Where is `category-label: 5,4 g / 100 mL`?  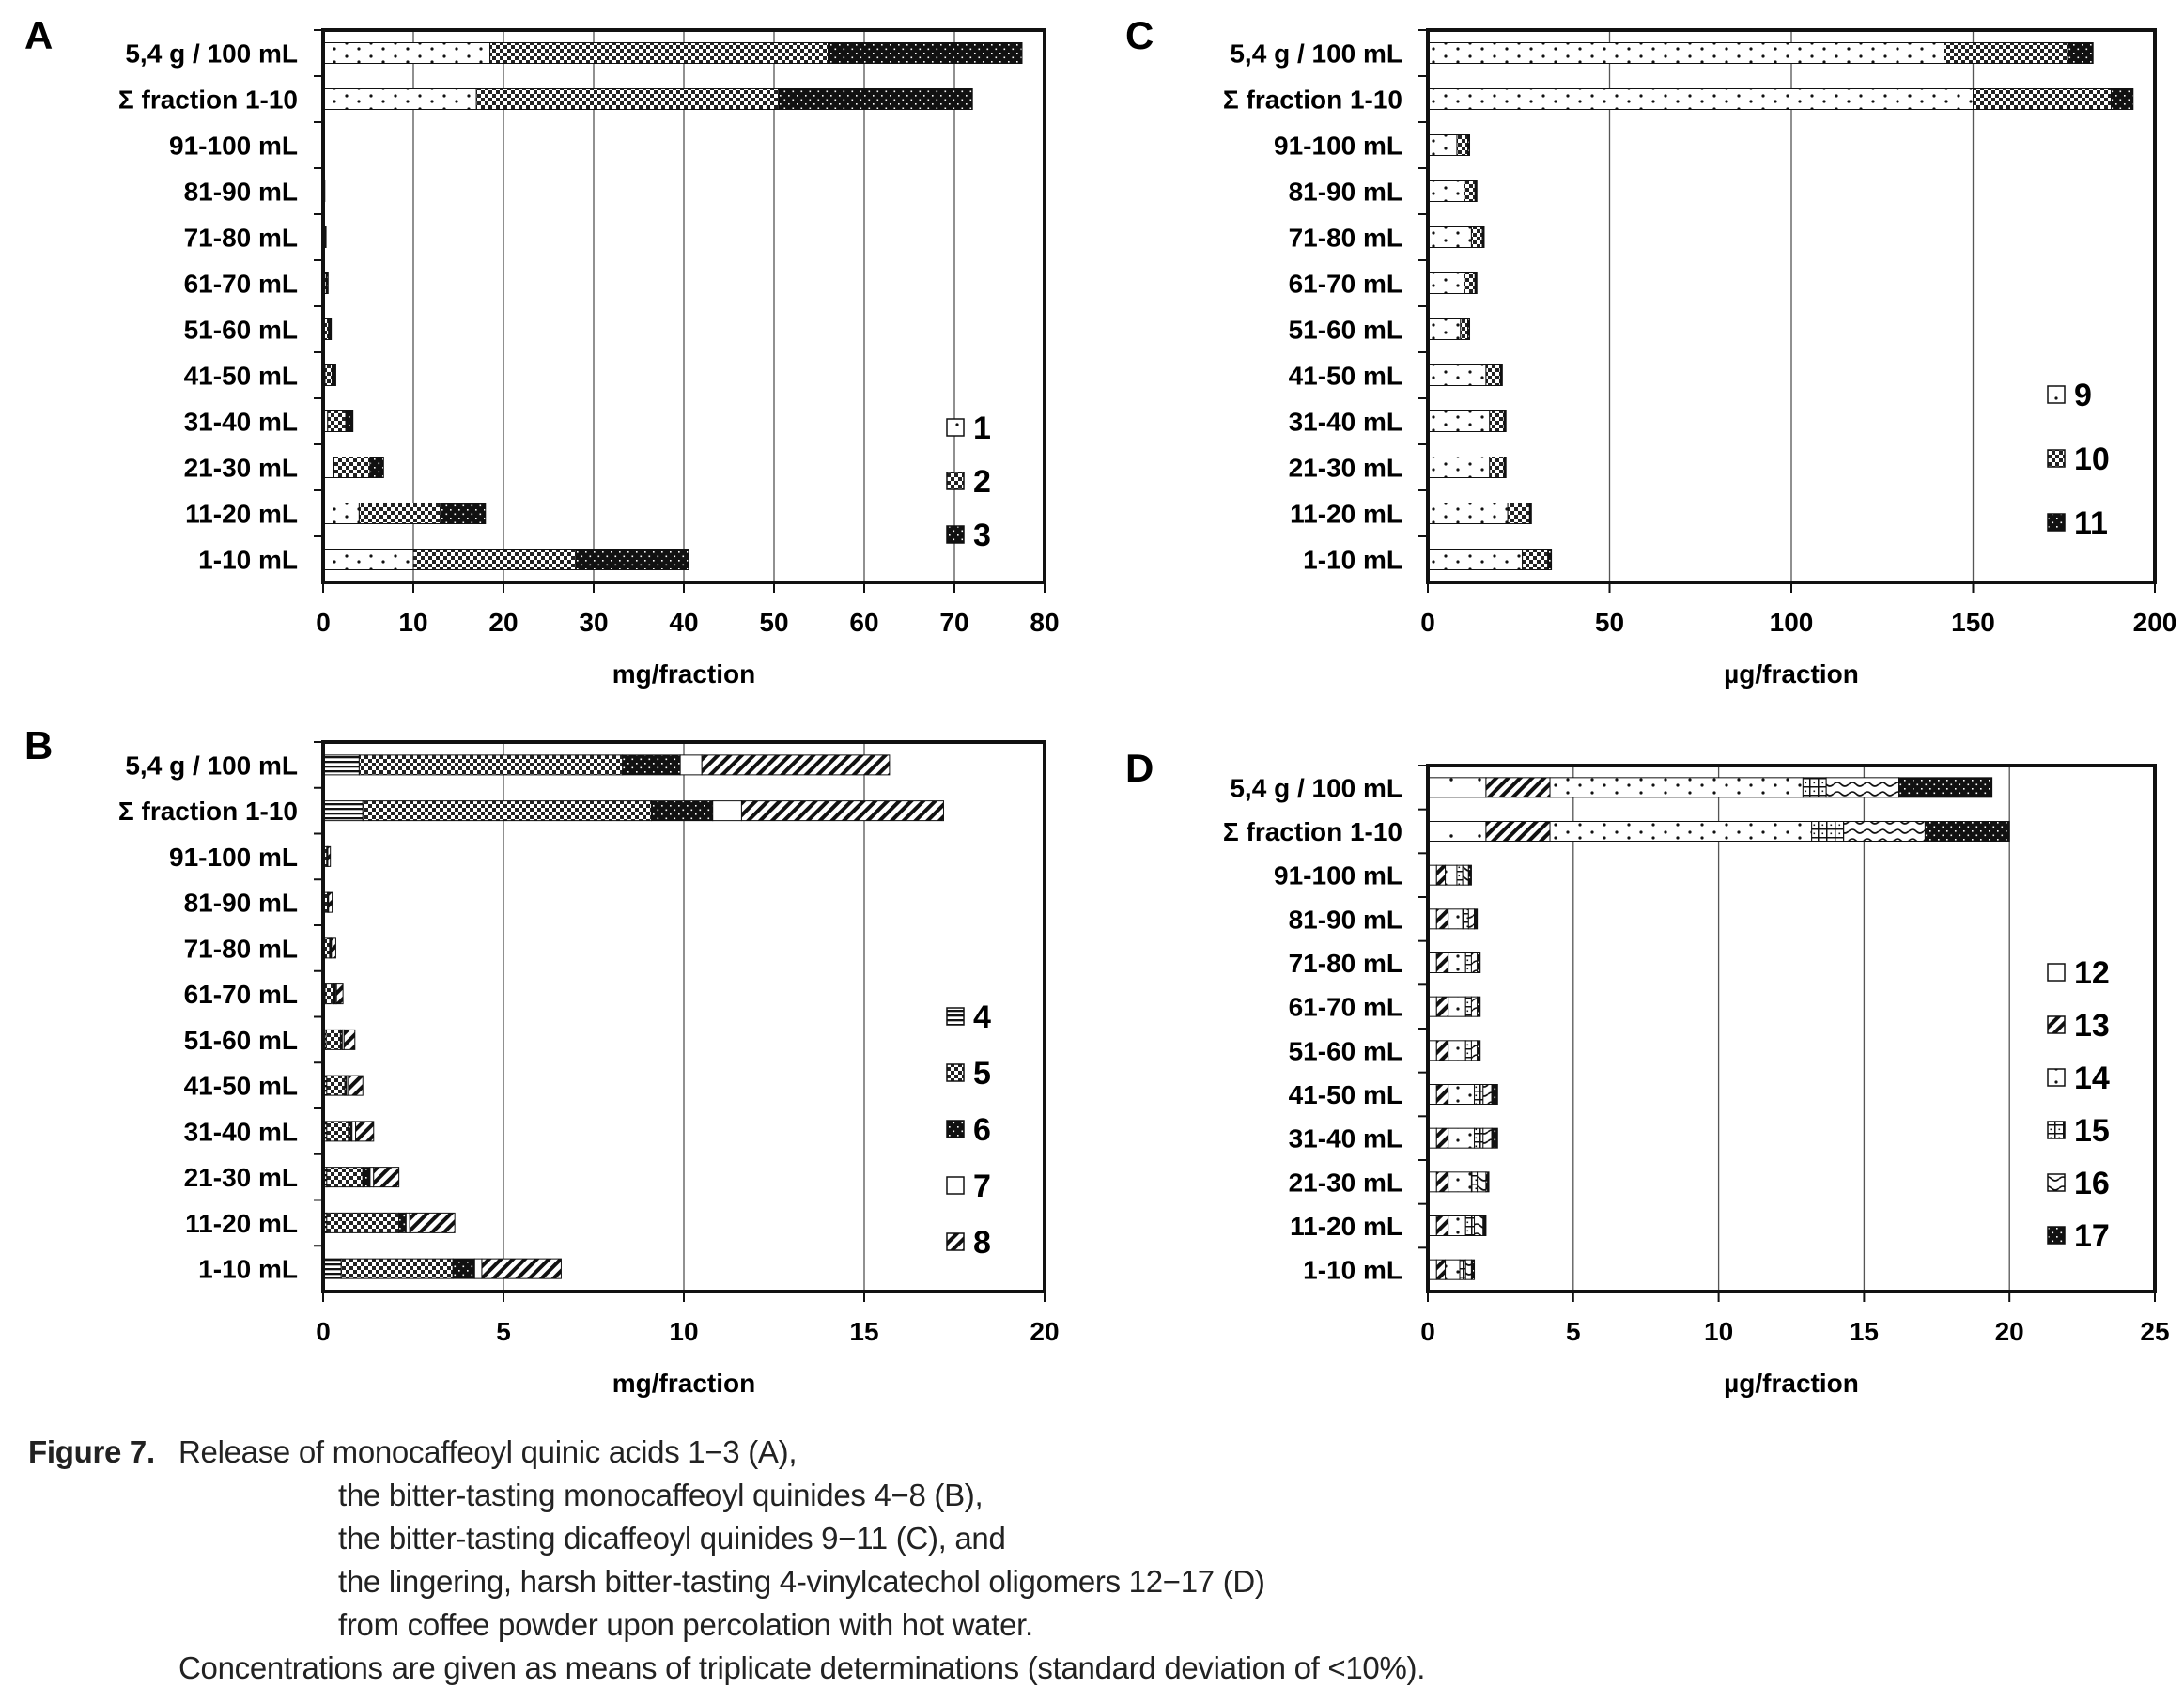 category-label: 5,4 g / 100 mL is located at coordinates (1316, 787).